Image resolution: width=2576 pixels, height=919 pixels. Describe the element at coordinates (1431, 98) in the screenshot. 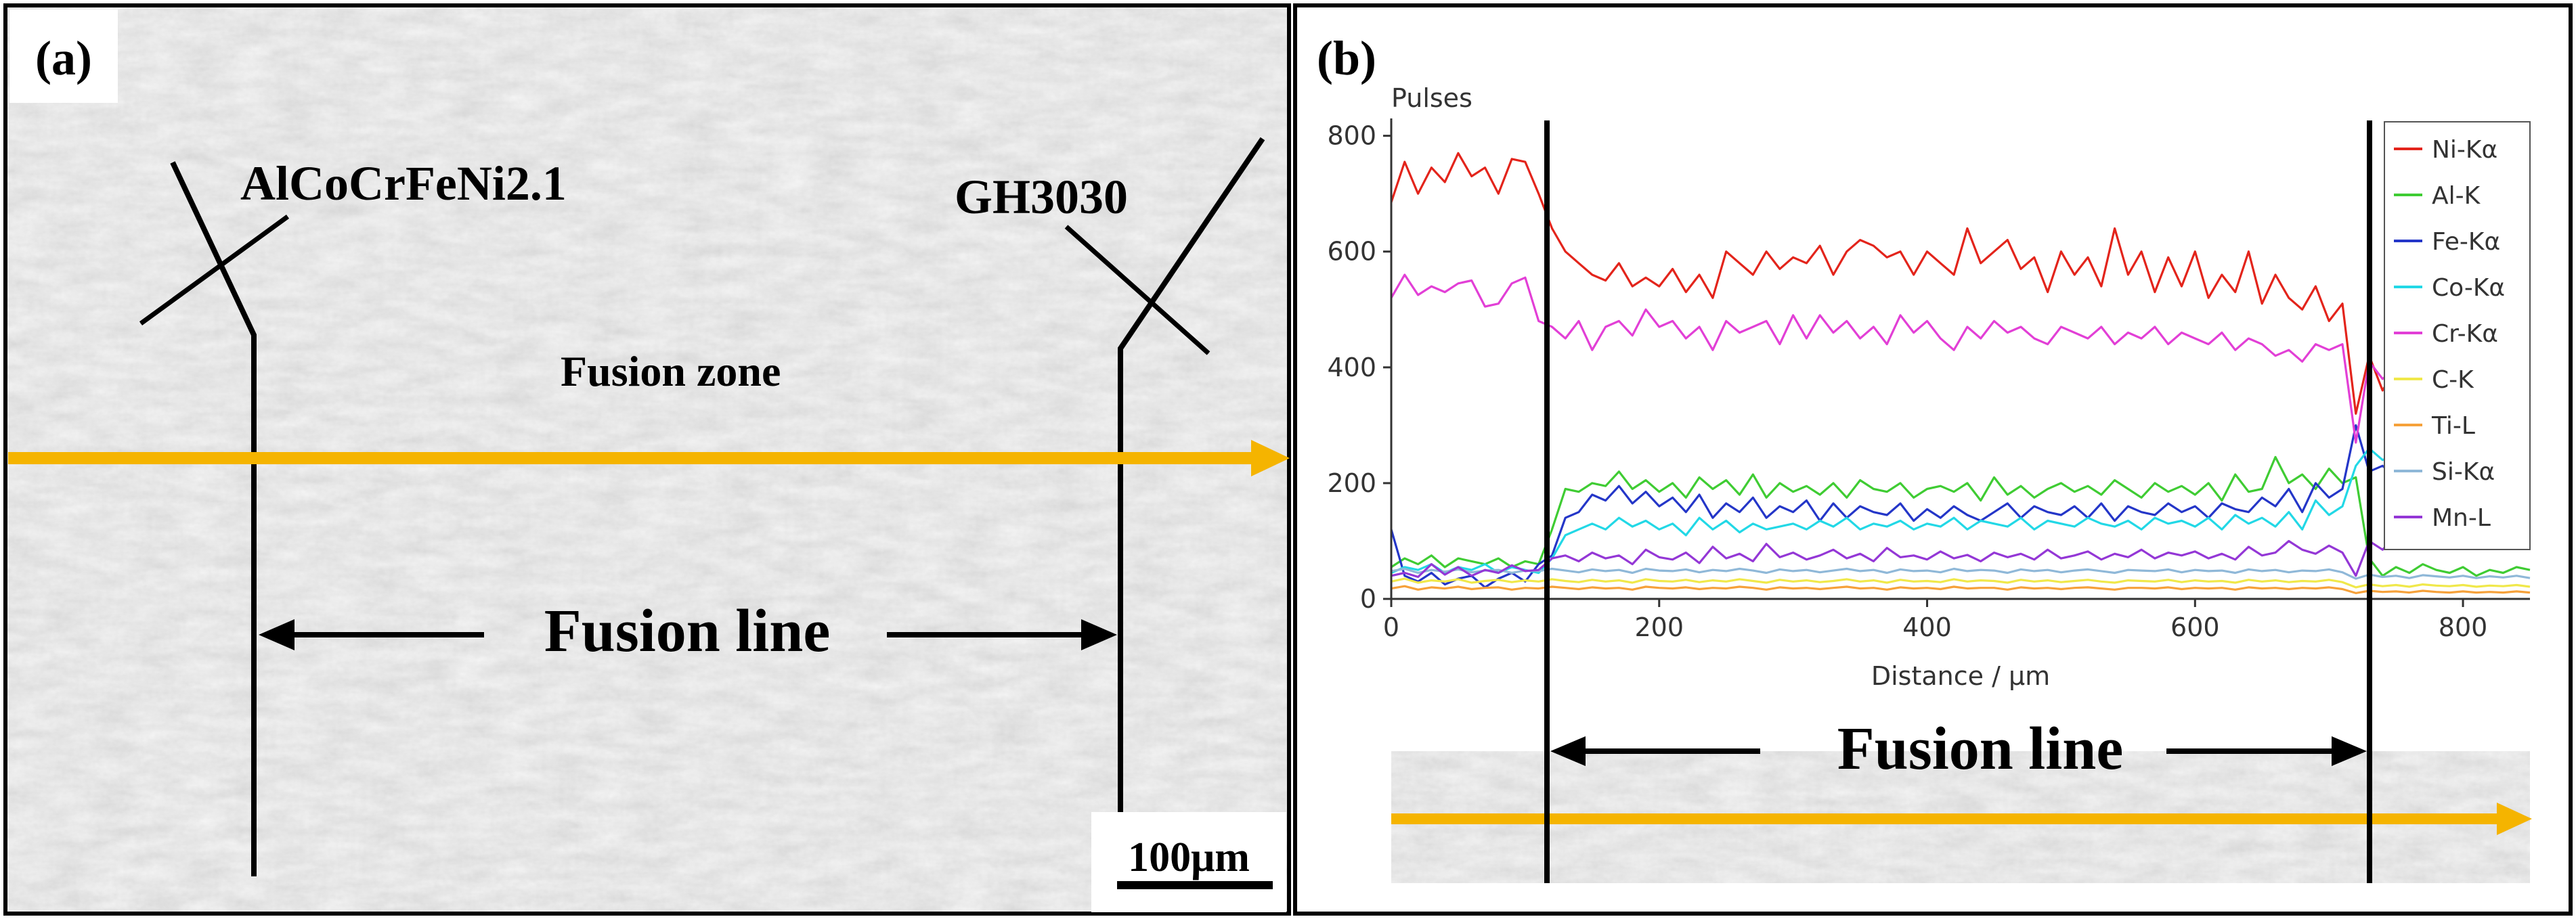

I see `y-axis-label: Pulses` at that location.